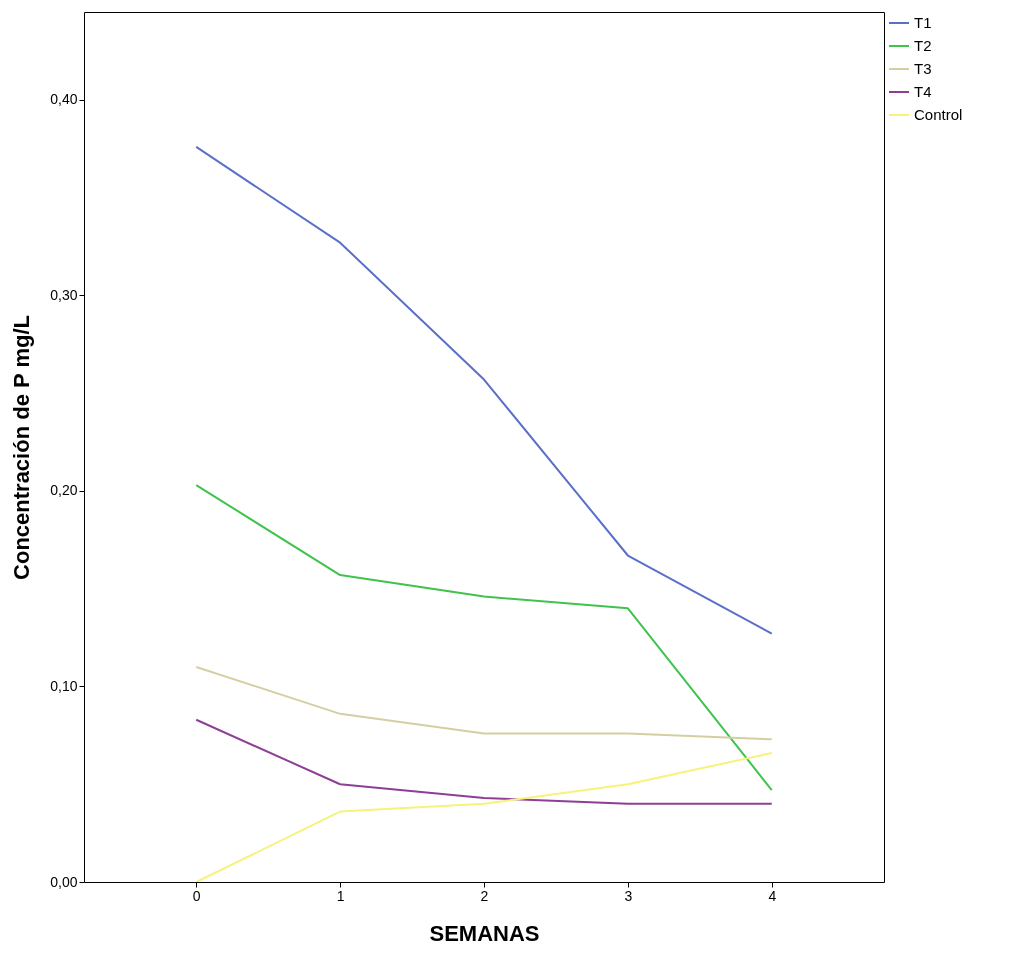 This screenshot has width=1032, height=970. What do you see at coordinates (938, 114) in the screenshot?
I see `legend-label: Control` at bounding box center [938, 114].